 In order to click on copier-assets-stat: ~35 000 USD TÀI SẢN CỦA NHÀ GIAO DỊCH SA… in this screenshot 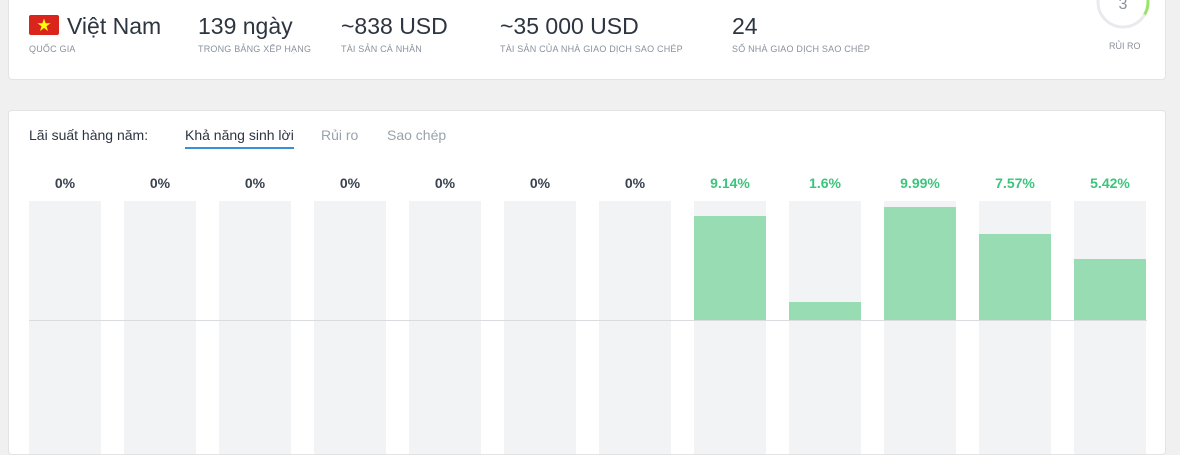, I will do `click(591, 32)`.